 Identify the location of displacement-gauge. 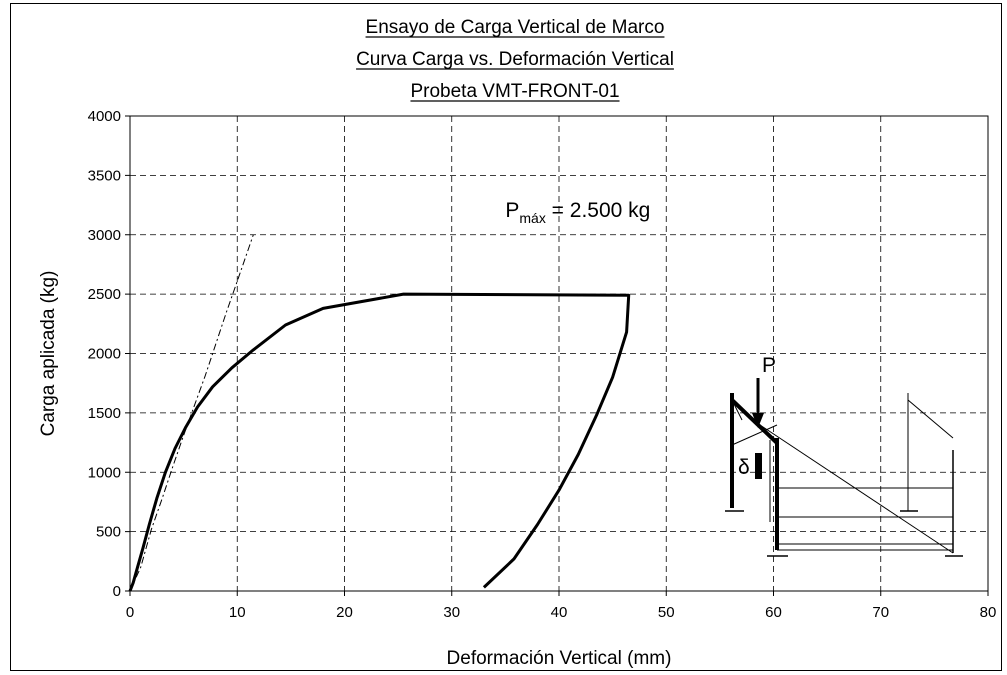
(758, 466).